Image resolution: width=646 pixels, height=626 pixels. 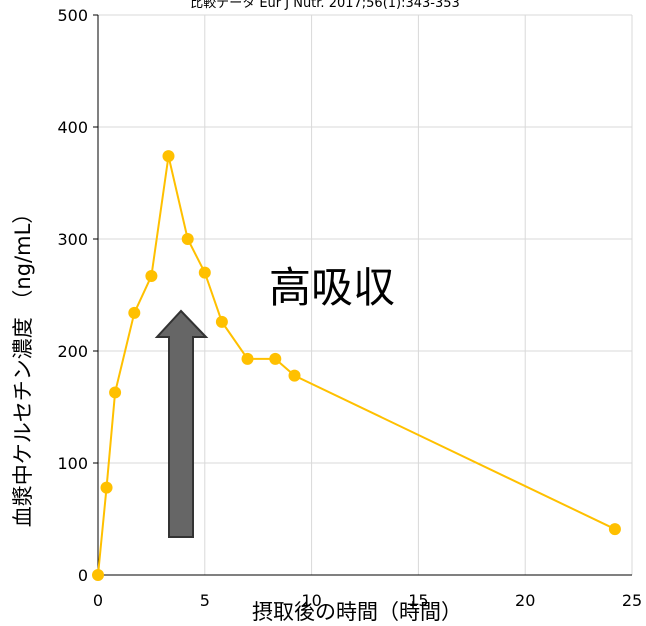 I want to click on y-tick-labels: 0 100 200 300 400 500, so click(x=72, y=295).